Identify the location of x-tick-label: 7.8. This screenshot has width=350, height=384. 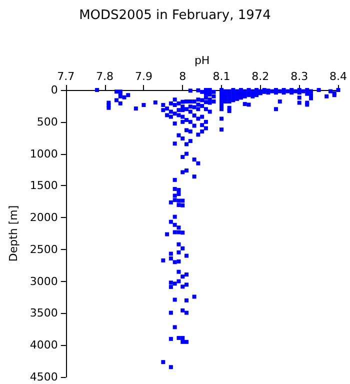
(105, 76).